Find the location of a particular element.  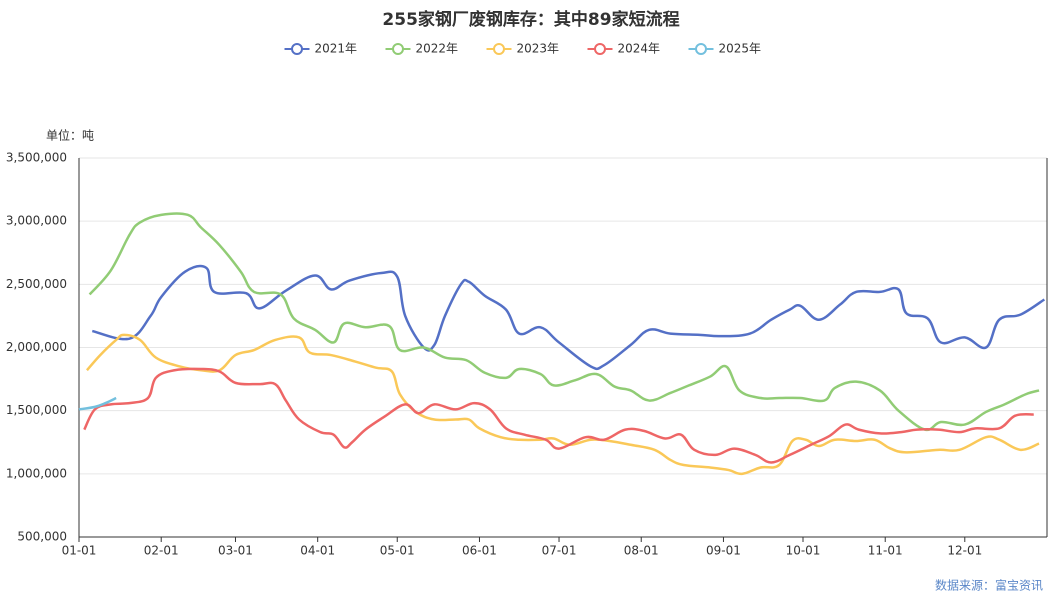

x-tick-label: 07-01 is located at coordinates (559, 551).